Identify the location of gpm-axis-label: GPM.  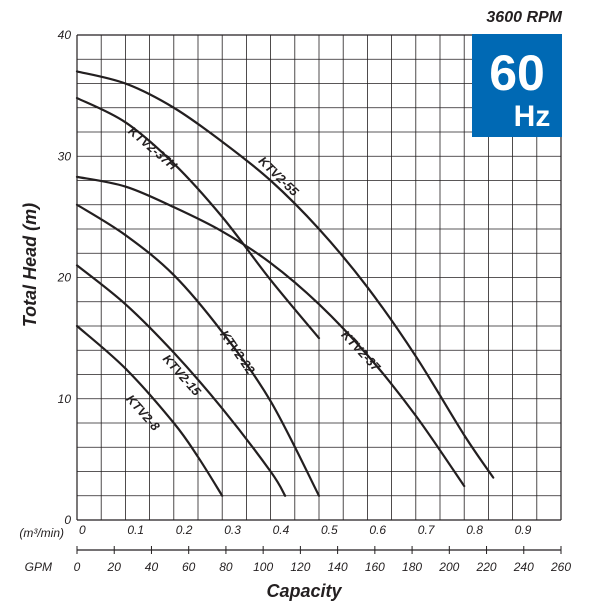
(38, 567).